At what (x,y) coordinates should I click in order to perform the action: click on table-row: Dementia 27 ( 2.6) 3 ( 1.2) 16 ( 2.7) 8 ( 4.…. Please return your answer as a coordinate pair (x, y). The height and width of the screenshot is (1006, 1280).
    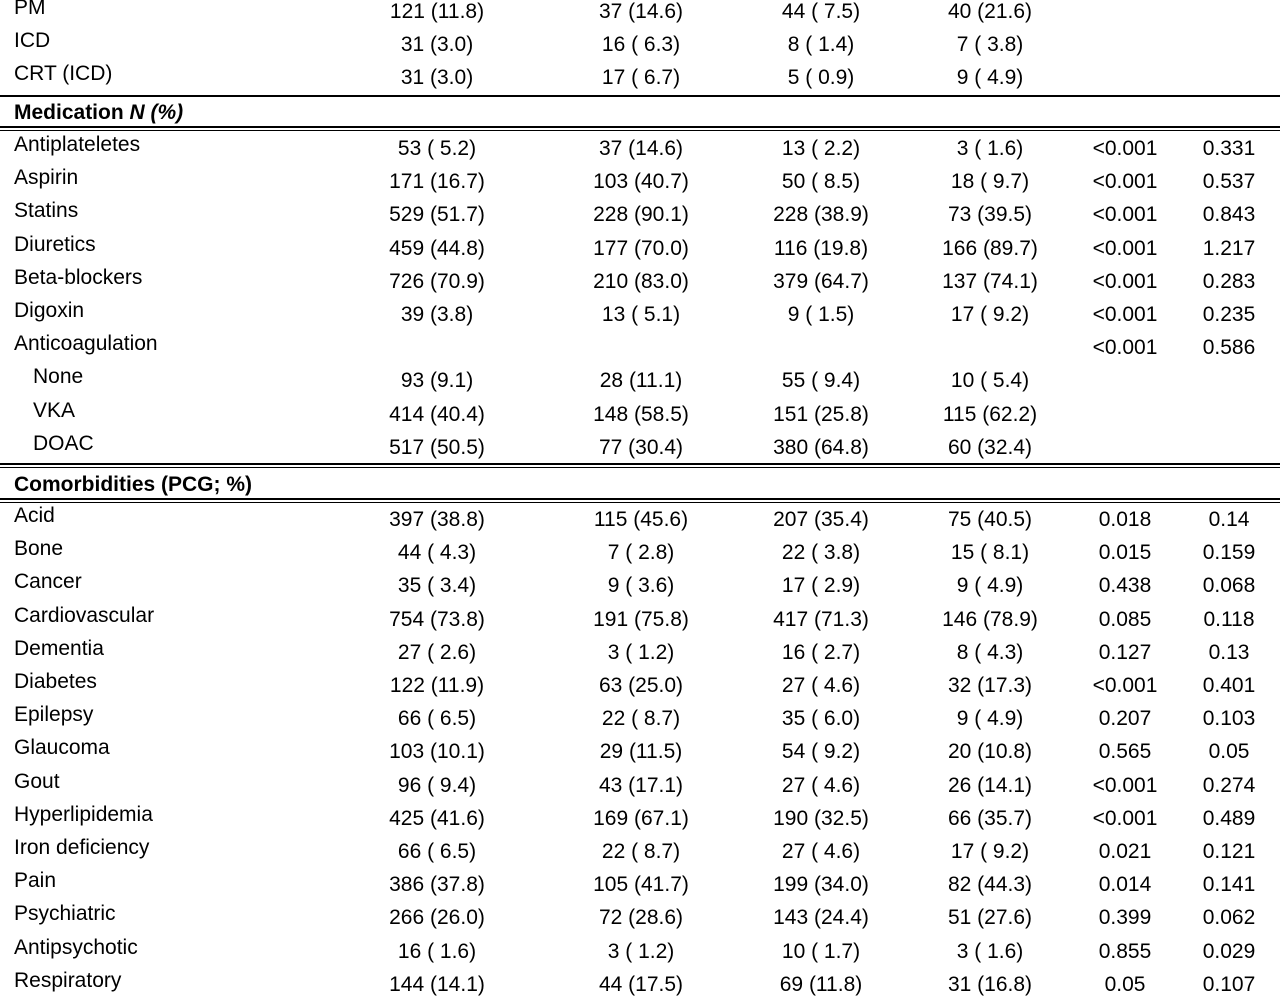
    Looking at the image, I should click on (640, 655).